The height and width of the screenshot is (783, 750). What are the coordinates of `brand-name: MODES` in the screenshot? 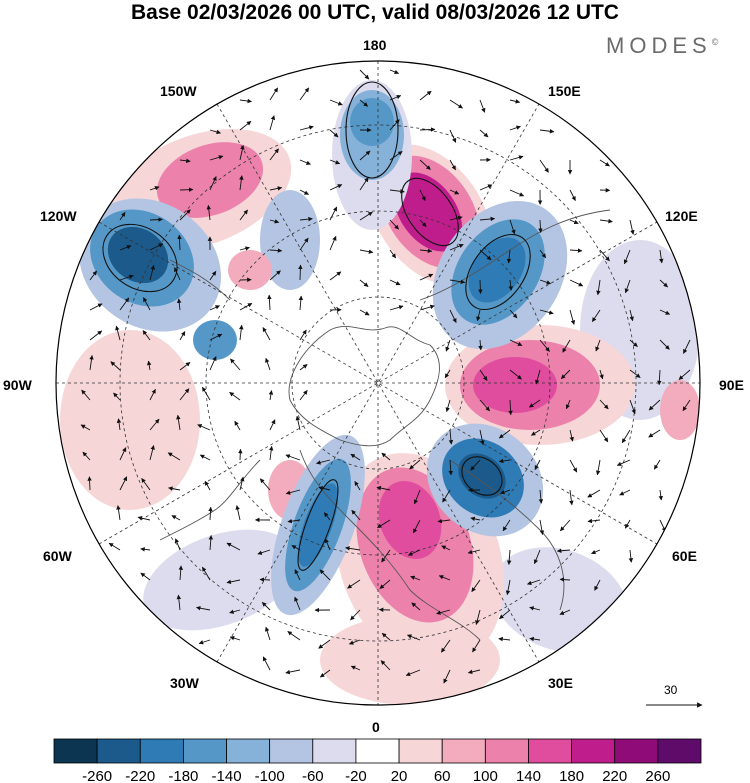 It's located at (659, 45).